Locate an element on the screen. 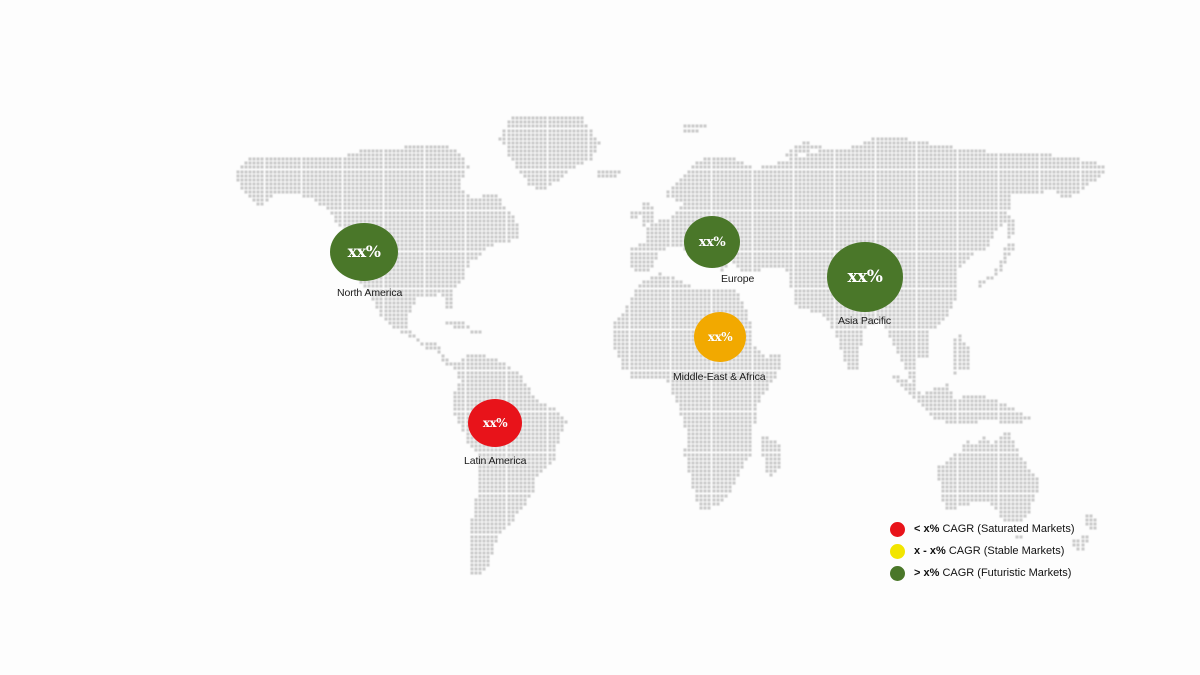 This screenshot has width=1200, height=675. legend-item-futuristic: > x% CAGR (Futuristic Markets) is located at coordinates (982, 573).